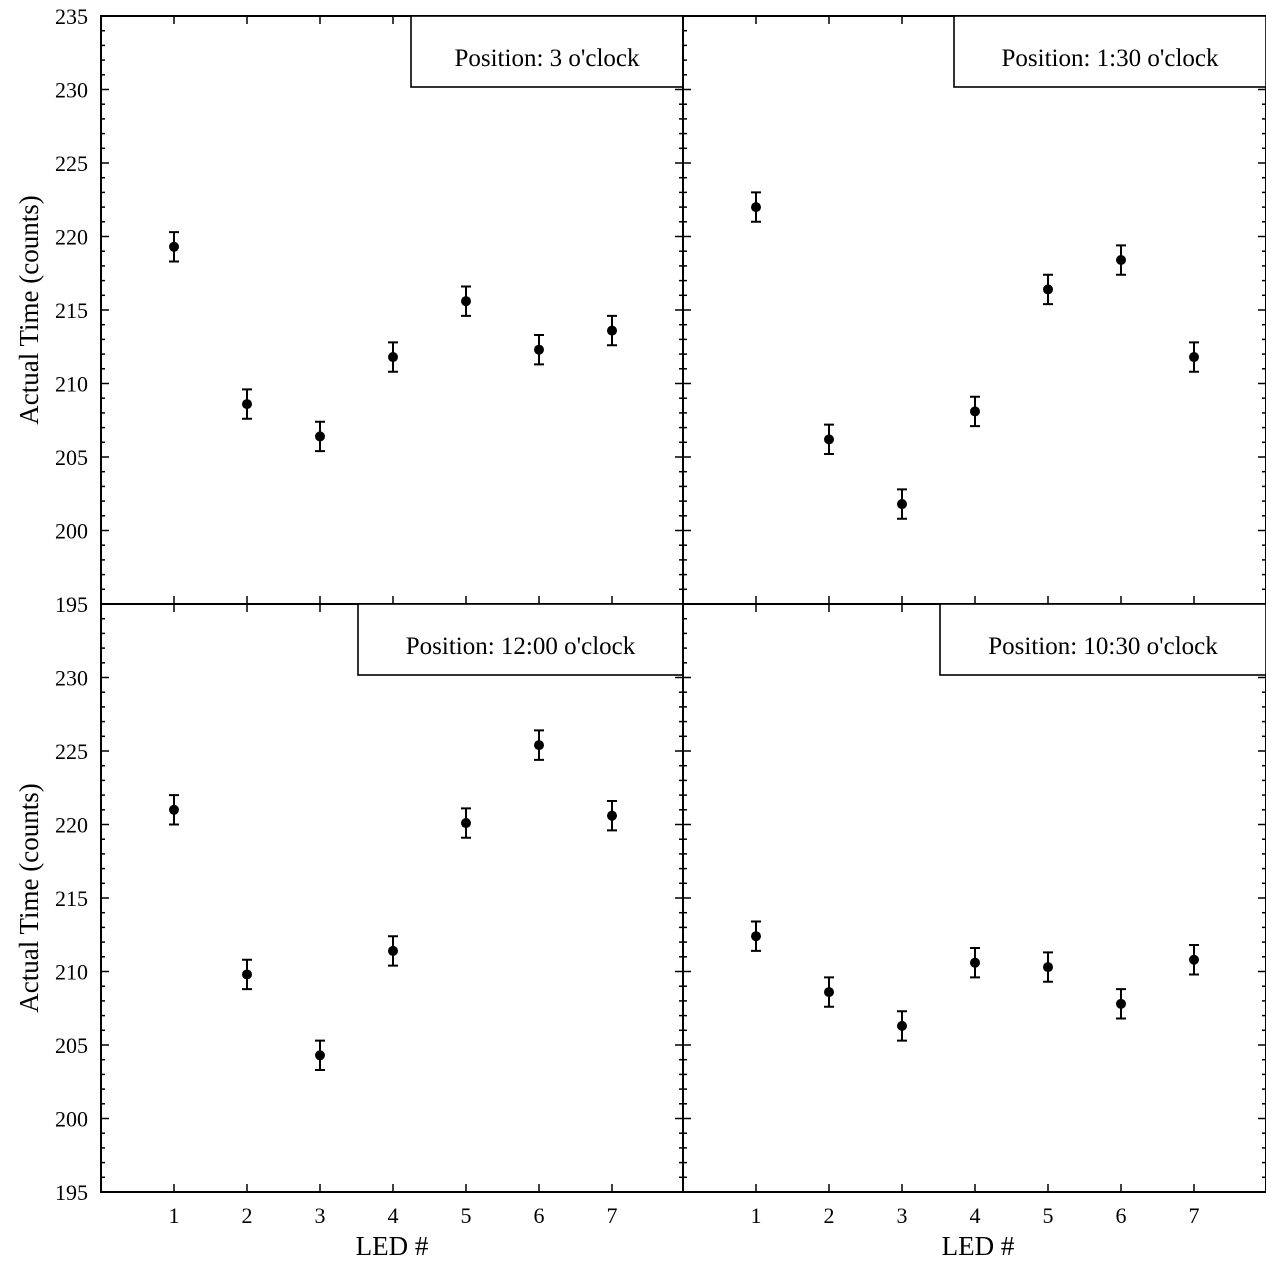  I want to click on position-label: Position: 12:00 o'clock, so click(521, 646).